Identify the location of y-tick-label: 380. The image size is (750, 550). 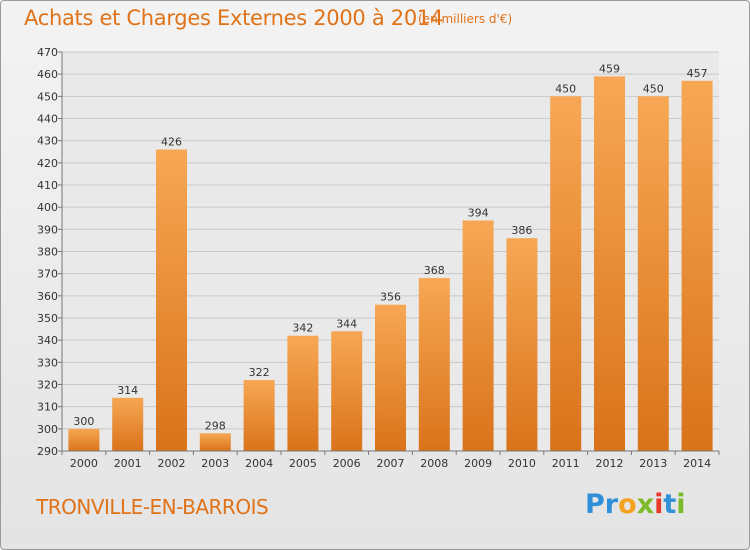
(47, 252).